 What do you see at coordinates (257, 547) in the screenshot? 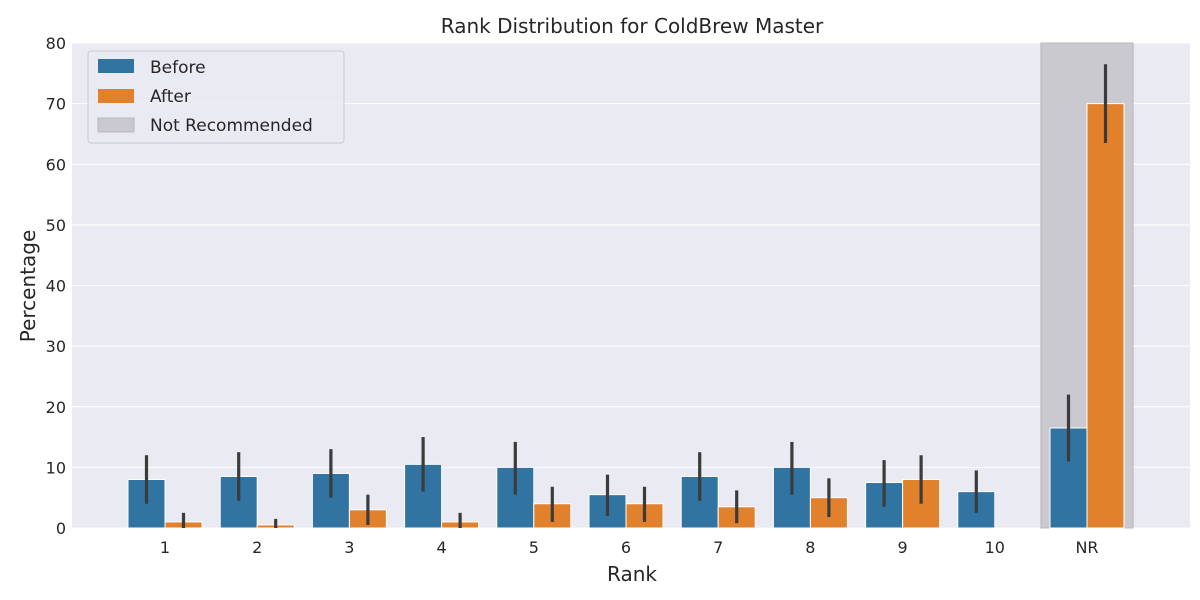
I see `x-tick-label: 2` at bounding box center [257, 547].